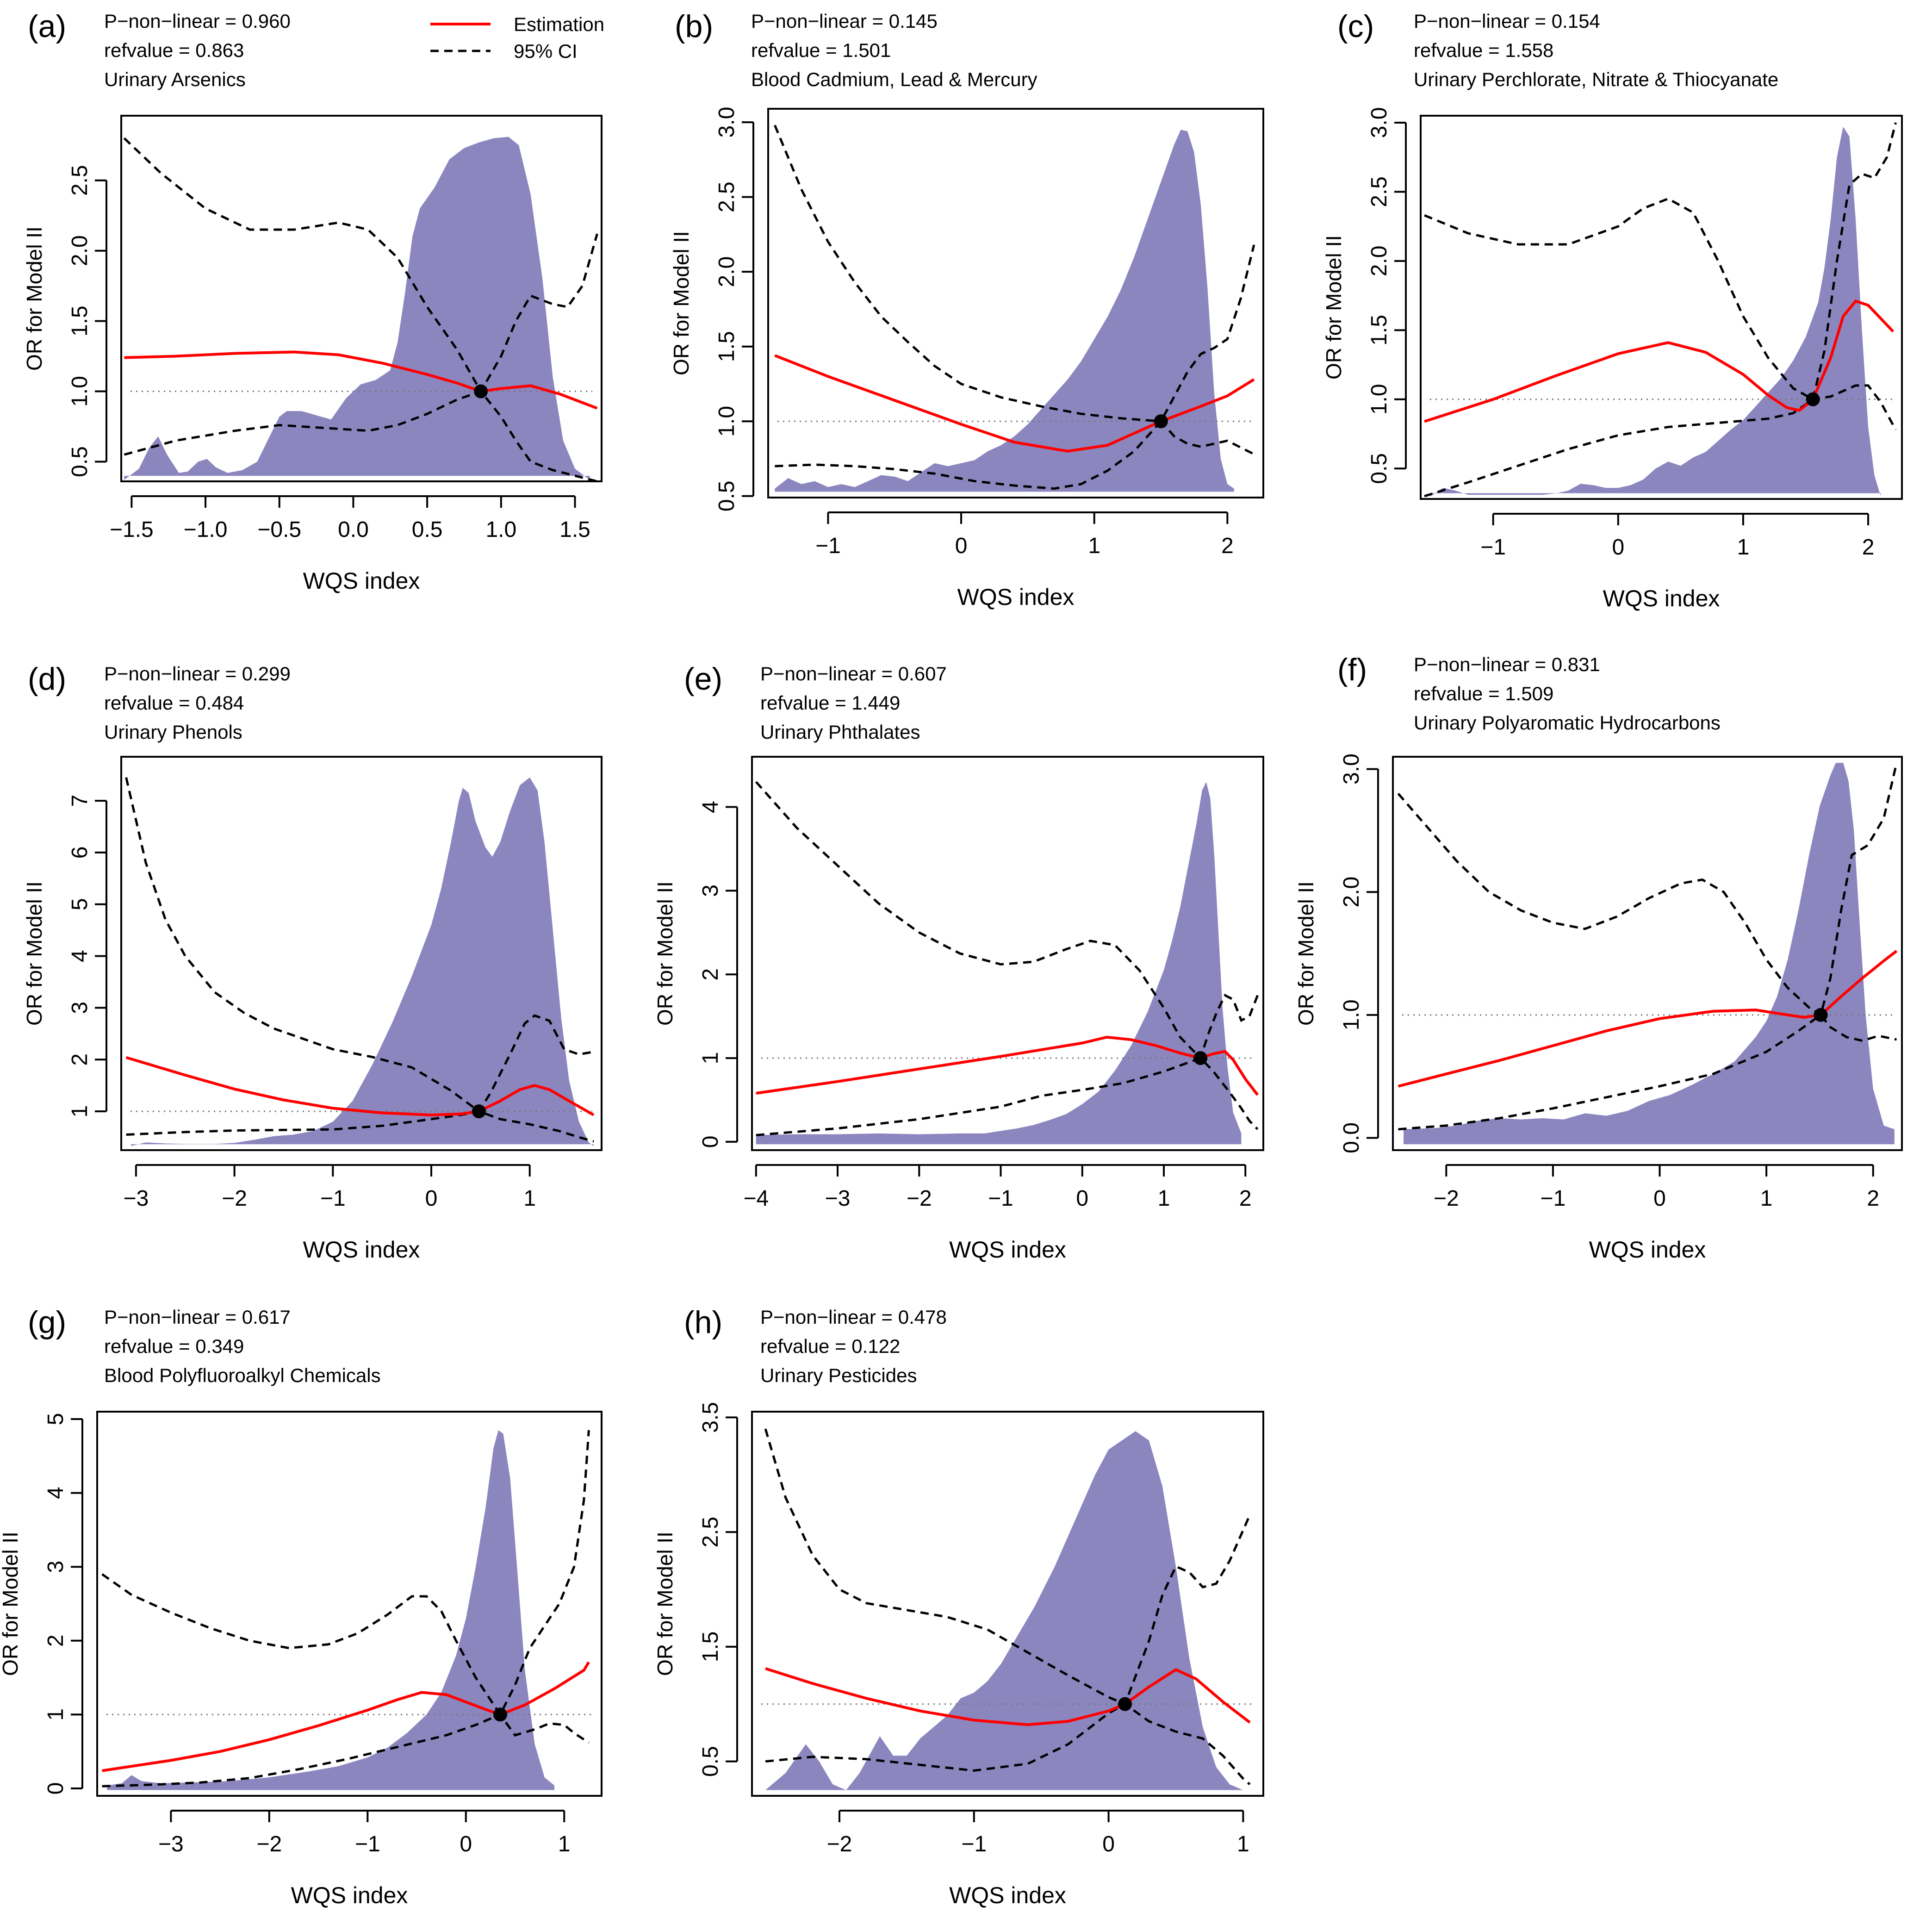 Image resolution: width=1932 pixels, height=1912 pixels. Describe the element at coordinates (710, 1417) in the screenshot. I see `y-tick-label: 3.5` at that location.